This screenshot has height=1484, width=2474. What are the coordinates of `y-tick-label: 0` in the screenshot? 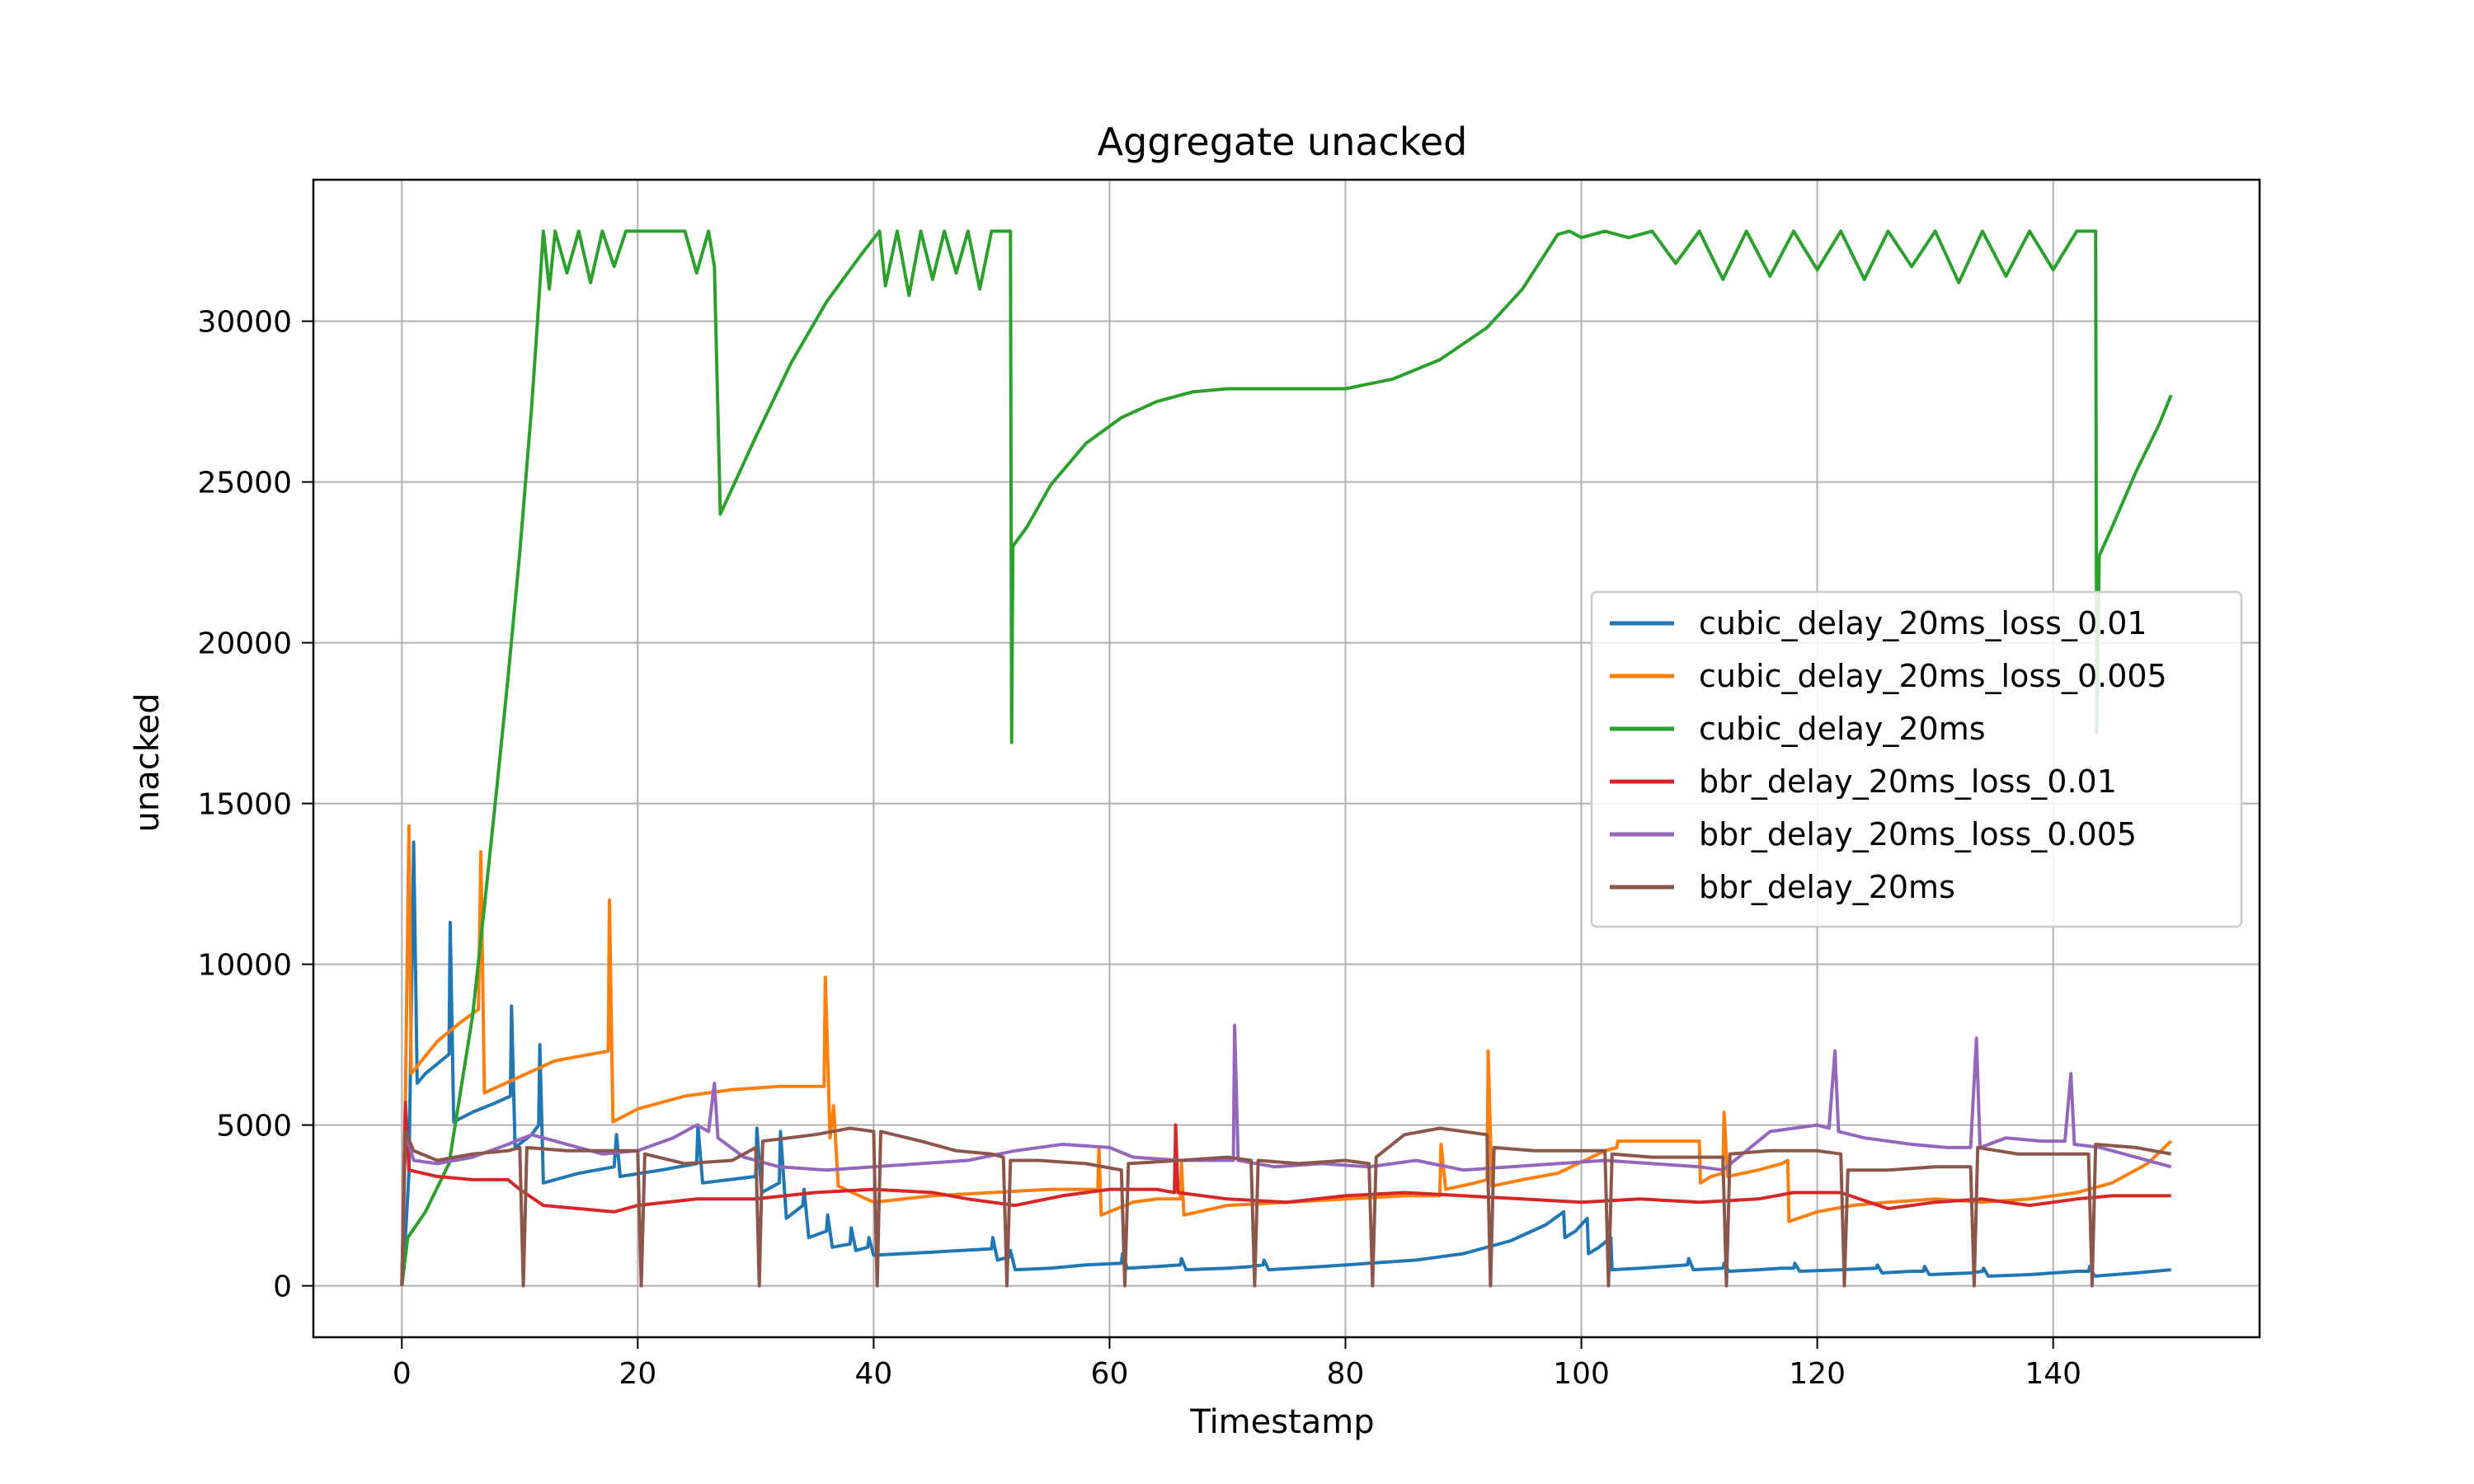 It's located at (282, 1287).